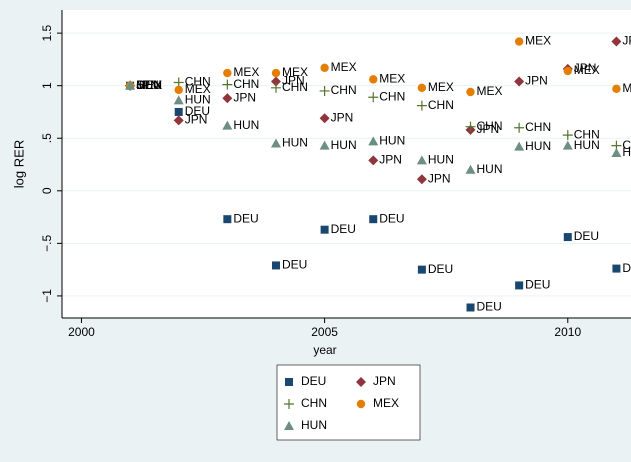 This screenshot has height=462, width=631. What do you see at coordinates (324, 332) in the screenshot?
I see `x-tick-label: 2005` at bounding box center [324, 332].